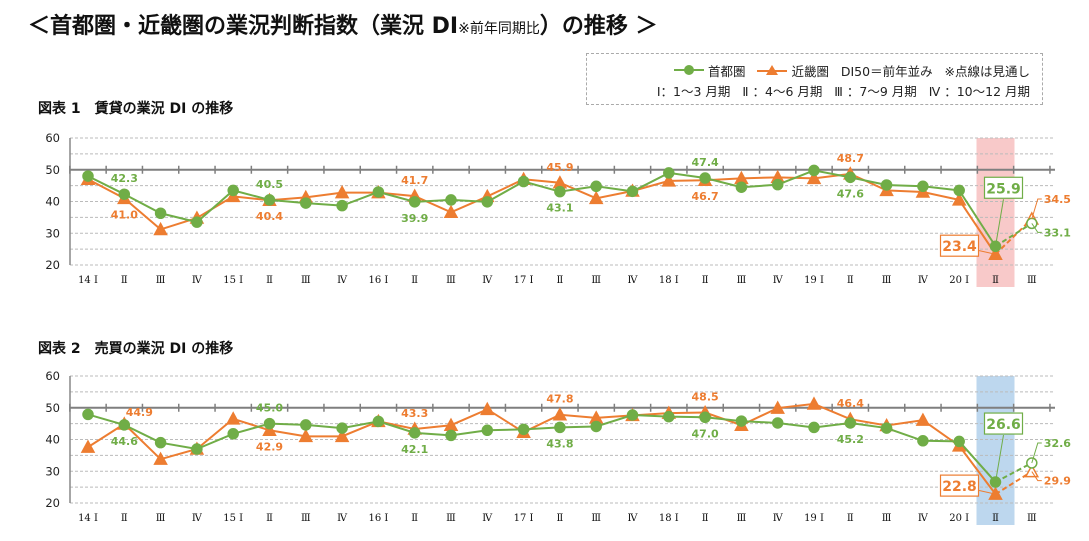 The image size is (1089, 541). What do you see at coordinates (689, 70) in the screenshot?
I see `legend-circle-marker-icon` at bounding box center [689, 70].